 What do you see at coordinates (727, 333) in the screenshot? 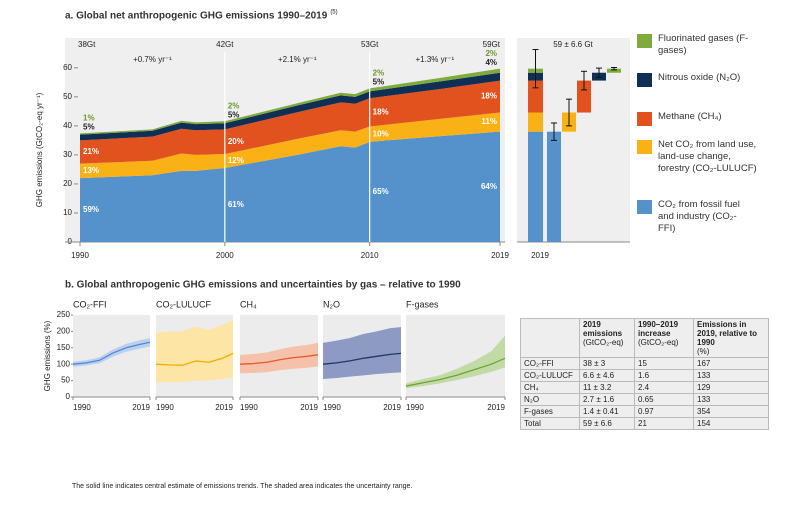
I see `header-title: Emissions in 2019, relative to 1990` at bounding box center [727, 333].